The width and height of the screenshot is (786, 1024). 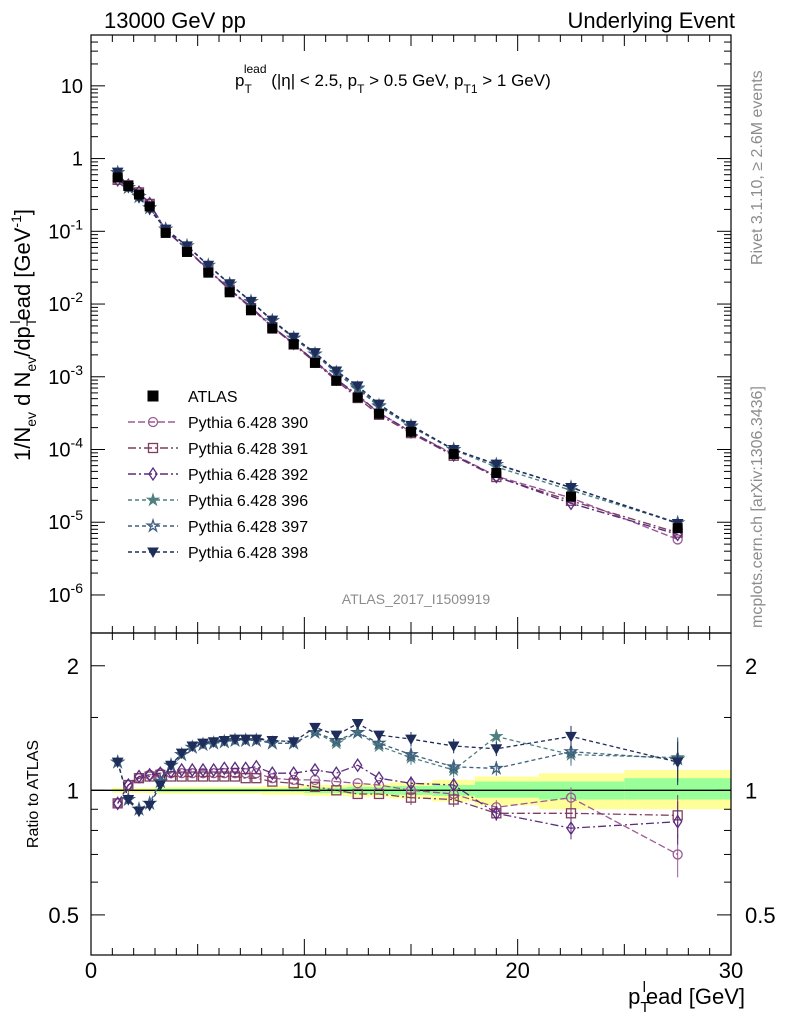 I want to click on analysis-id: ATLAS_2017_I1509919, so click(x=416, y=599).